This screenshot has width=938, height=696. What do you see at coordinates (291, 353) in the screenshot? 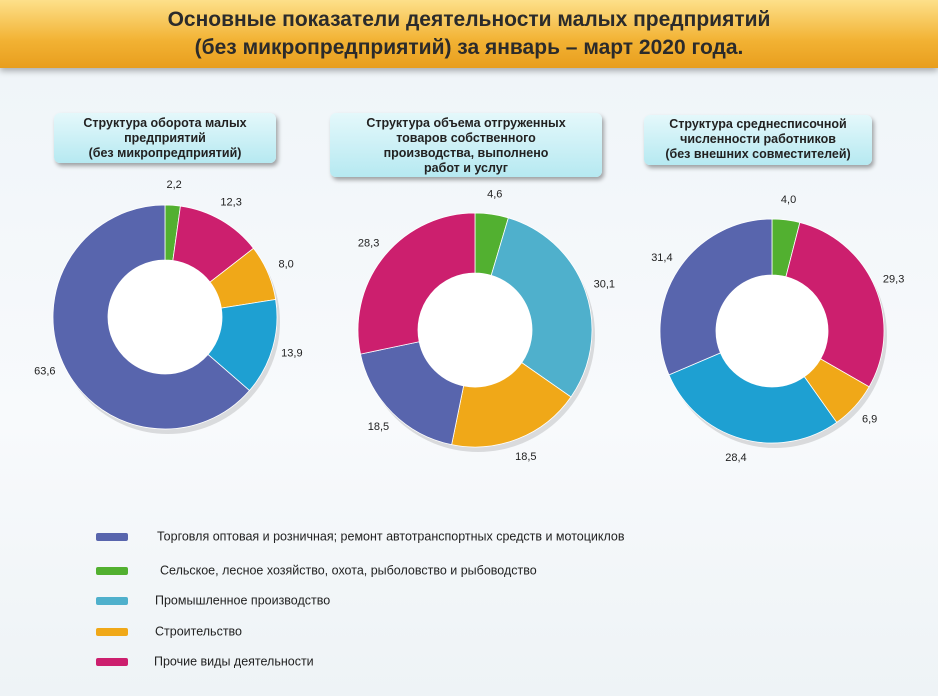
I see `value-label: 13,9` at bounding box center [291, 353].